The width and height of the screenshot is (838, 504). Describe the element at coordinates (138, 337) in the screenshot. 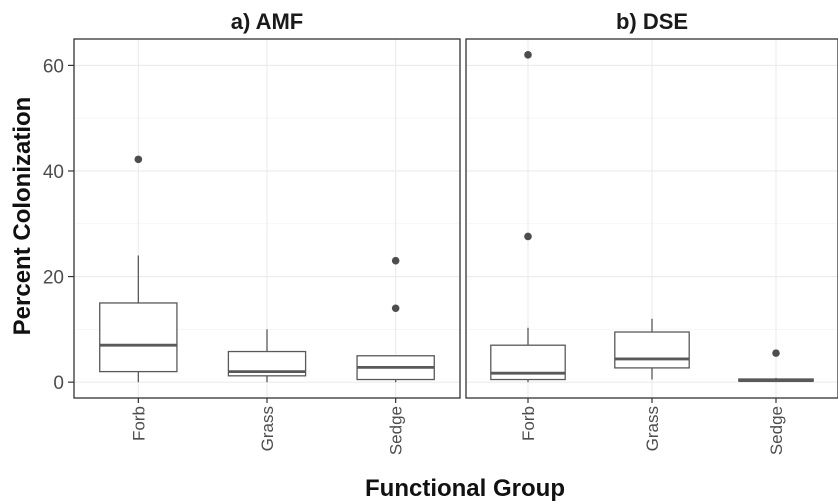

I see `box-forb` at that location.